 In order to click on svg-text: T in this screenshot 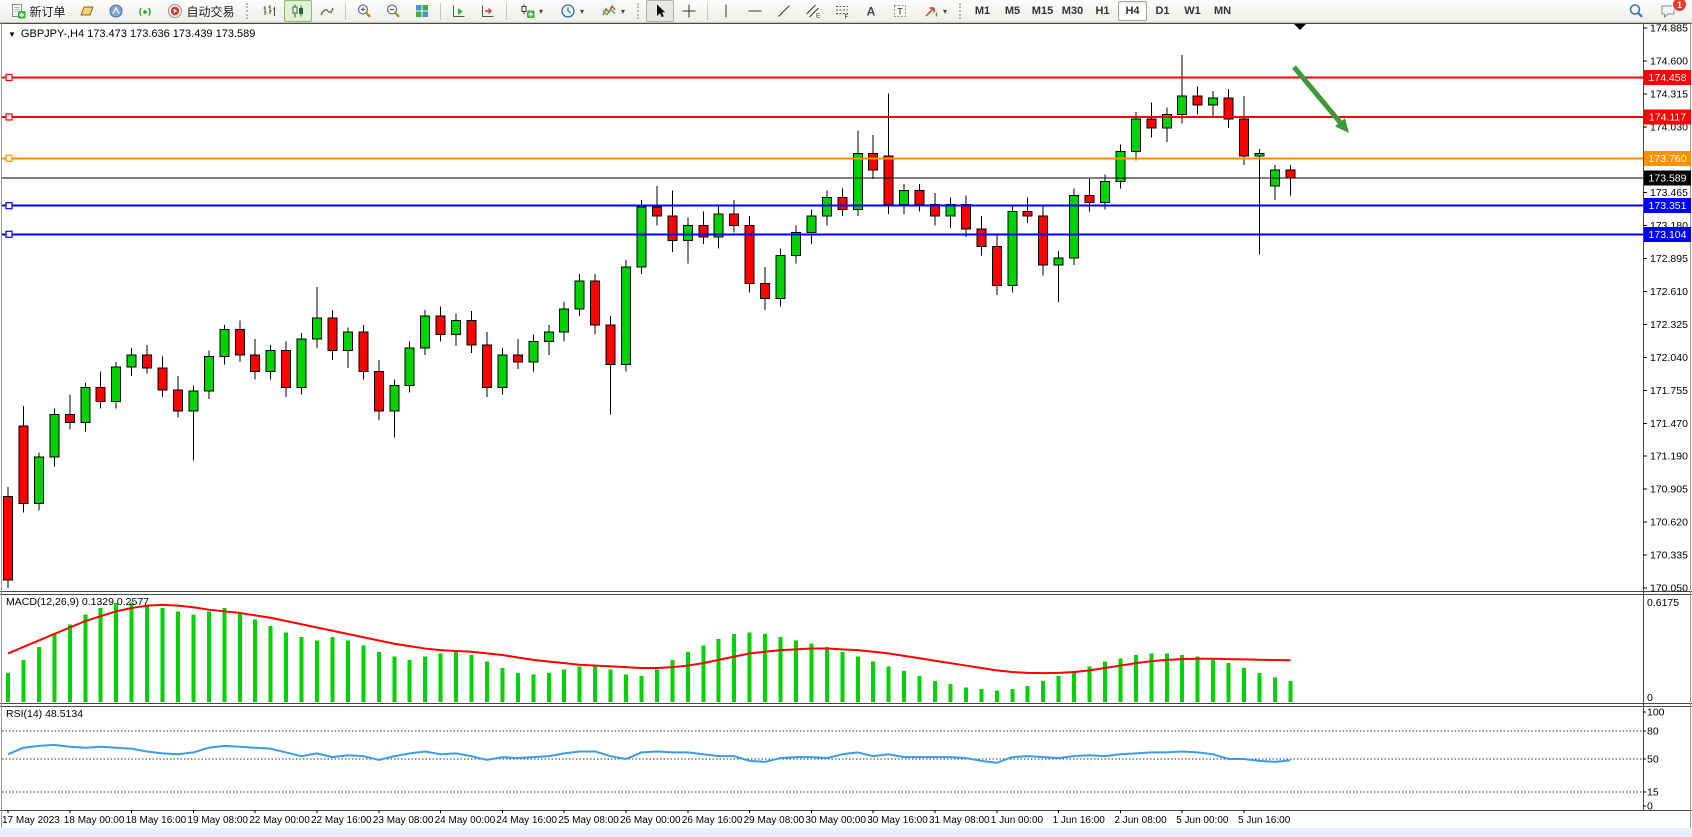, I will do `click(900, 12)`.